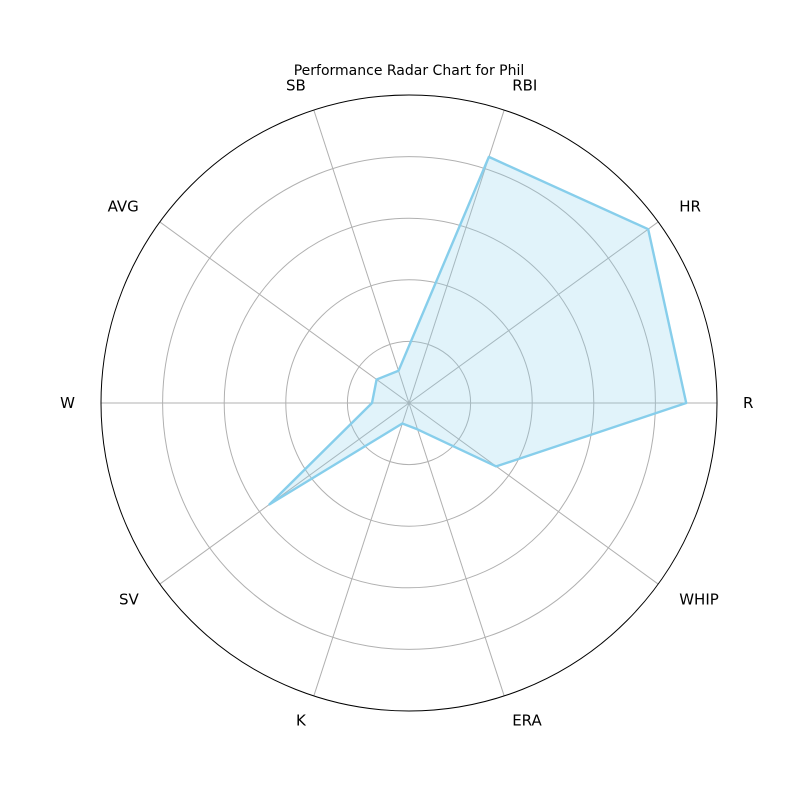 This screenshot has height=800, width=800. Describe the element at coordinates (361, 549) in the screenshot. I see `spoke-k` at that location.